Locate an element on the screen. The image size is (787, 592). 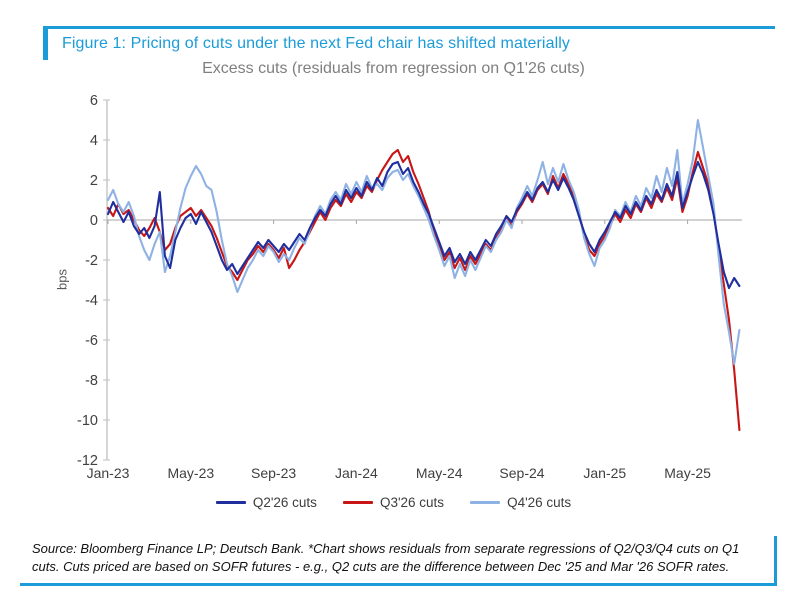
y-tick-label: -4 is located at coordinates (91, 301).